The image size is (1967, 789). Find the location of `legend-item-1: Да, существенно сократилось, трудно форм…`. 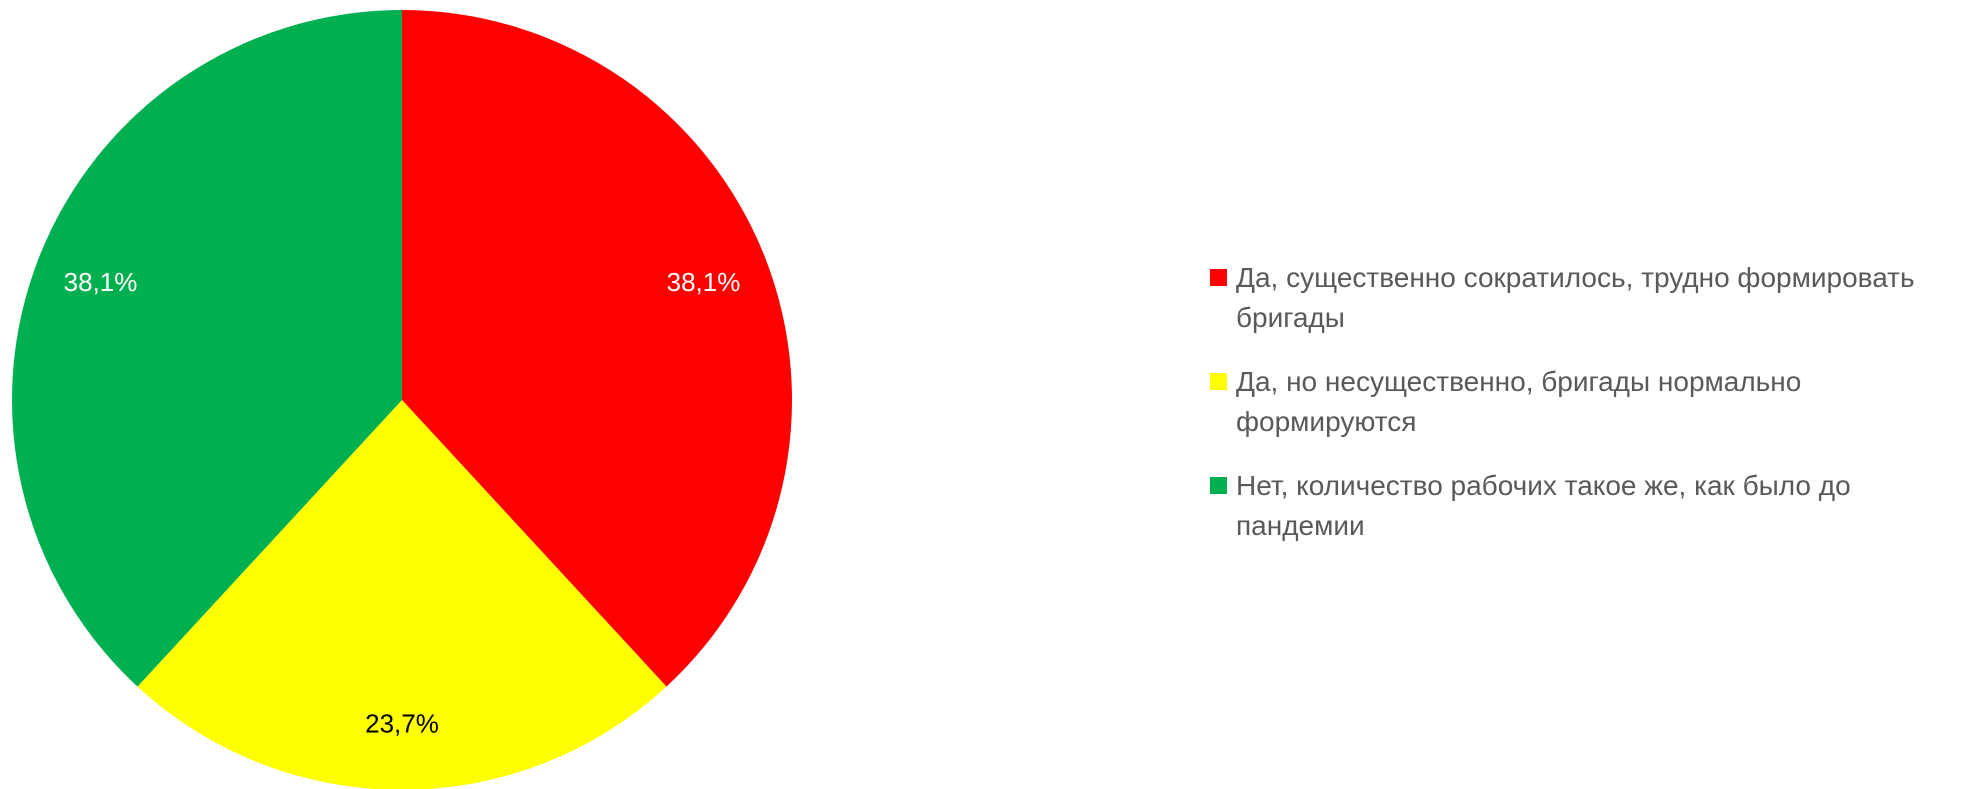

legend-item-1: Да, существенно сократилось, трудно форм… is located at coordinates (1580, 298).